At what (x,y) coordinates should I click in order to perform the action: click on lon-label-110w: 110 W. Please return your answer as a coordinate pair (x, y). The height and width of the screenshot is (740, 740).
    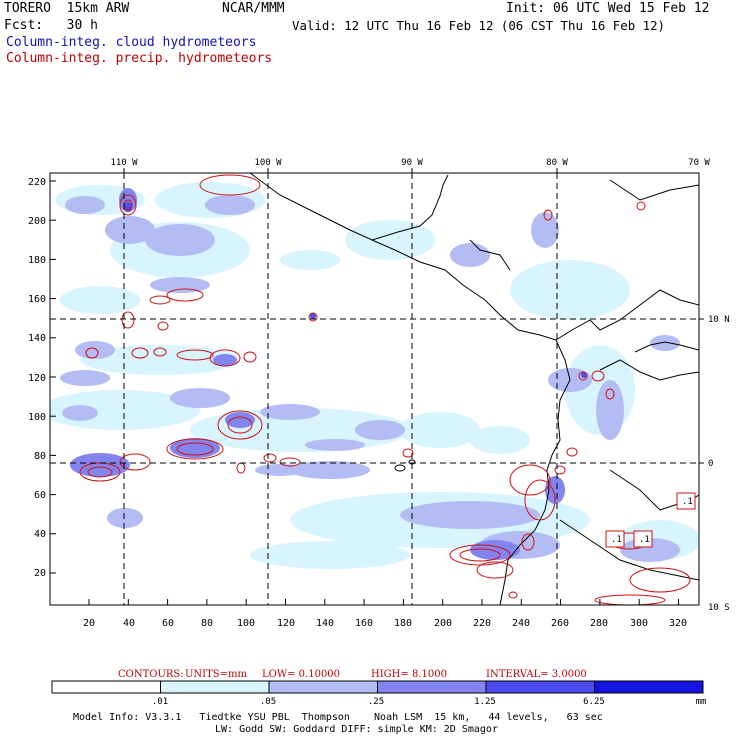
    Looking at the image, I should click on (124, 163).